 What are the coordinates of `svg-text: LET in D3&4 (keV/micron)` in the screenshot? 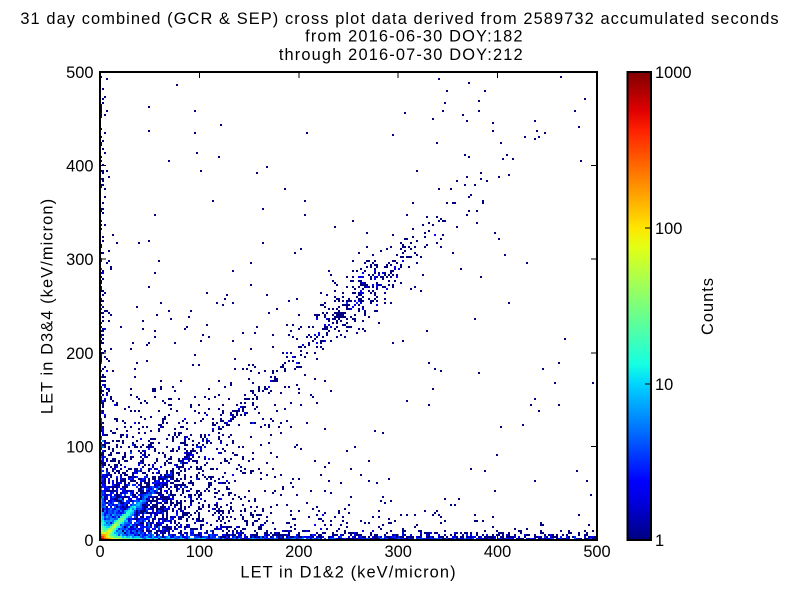 It's located at (48, 306).